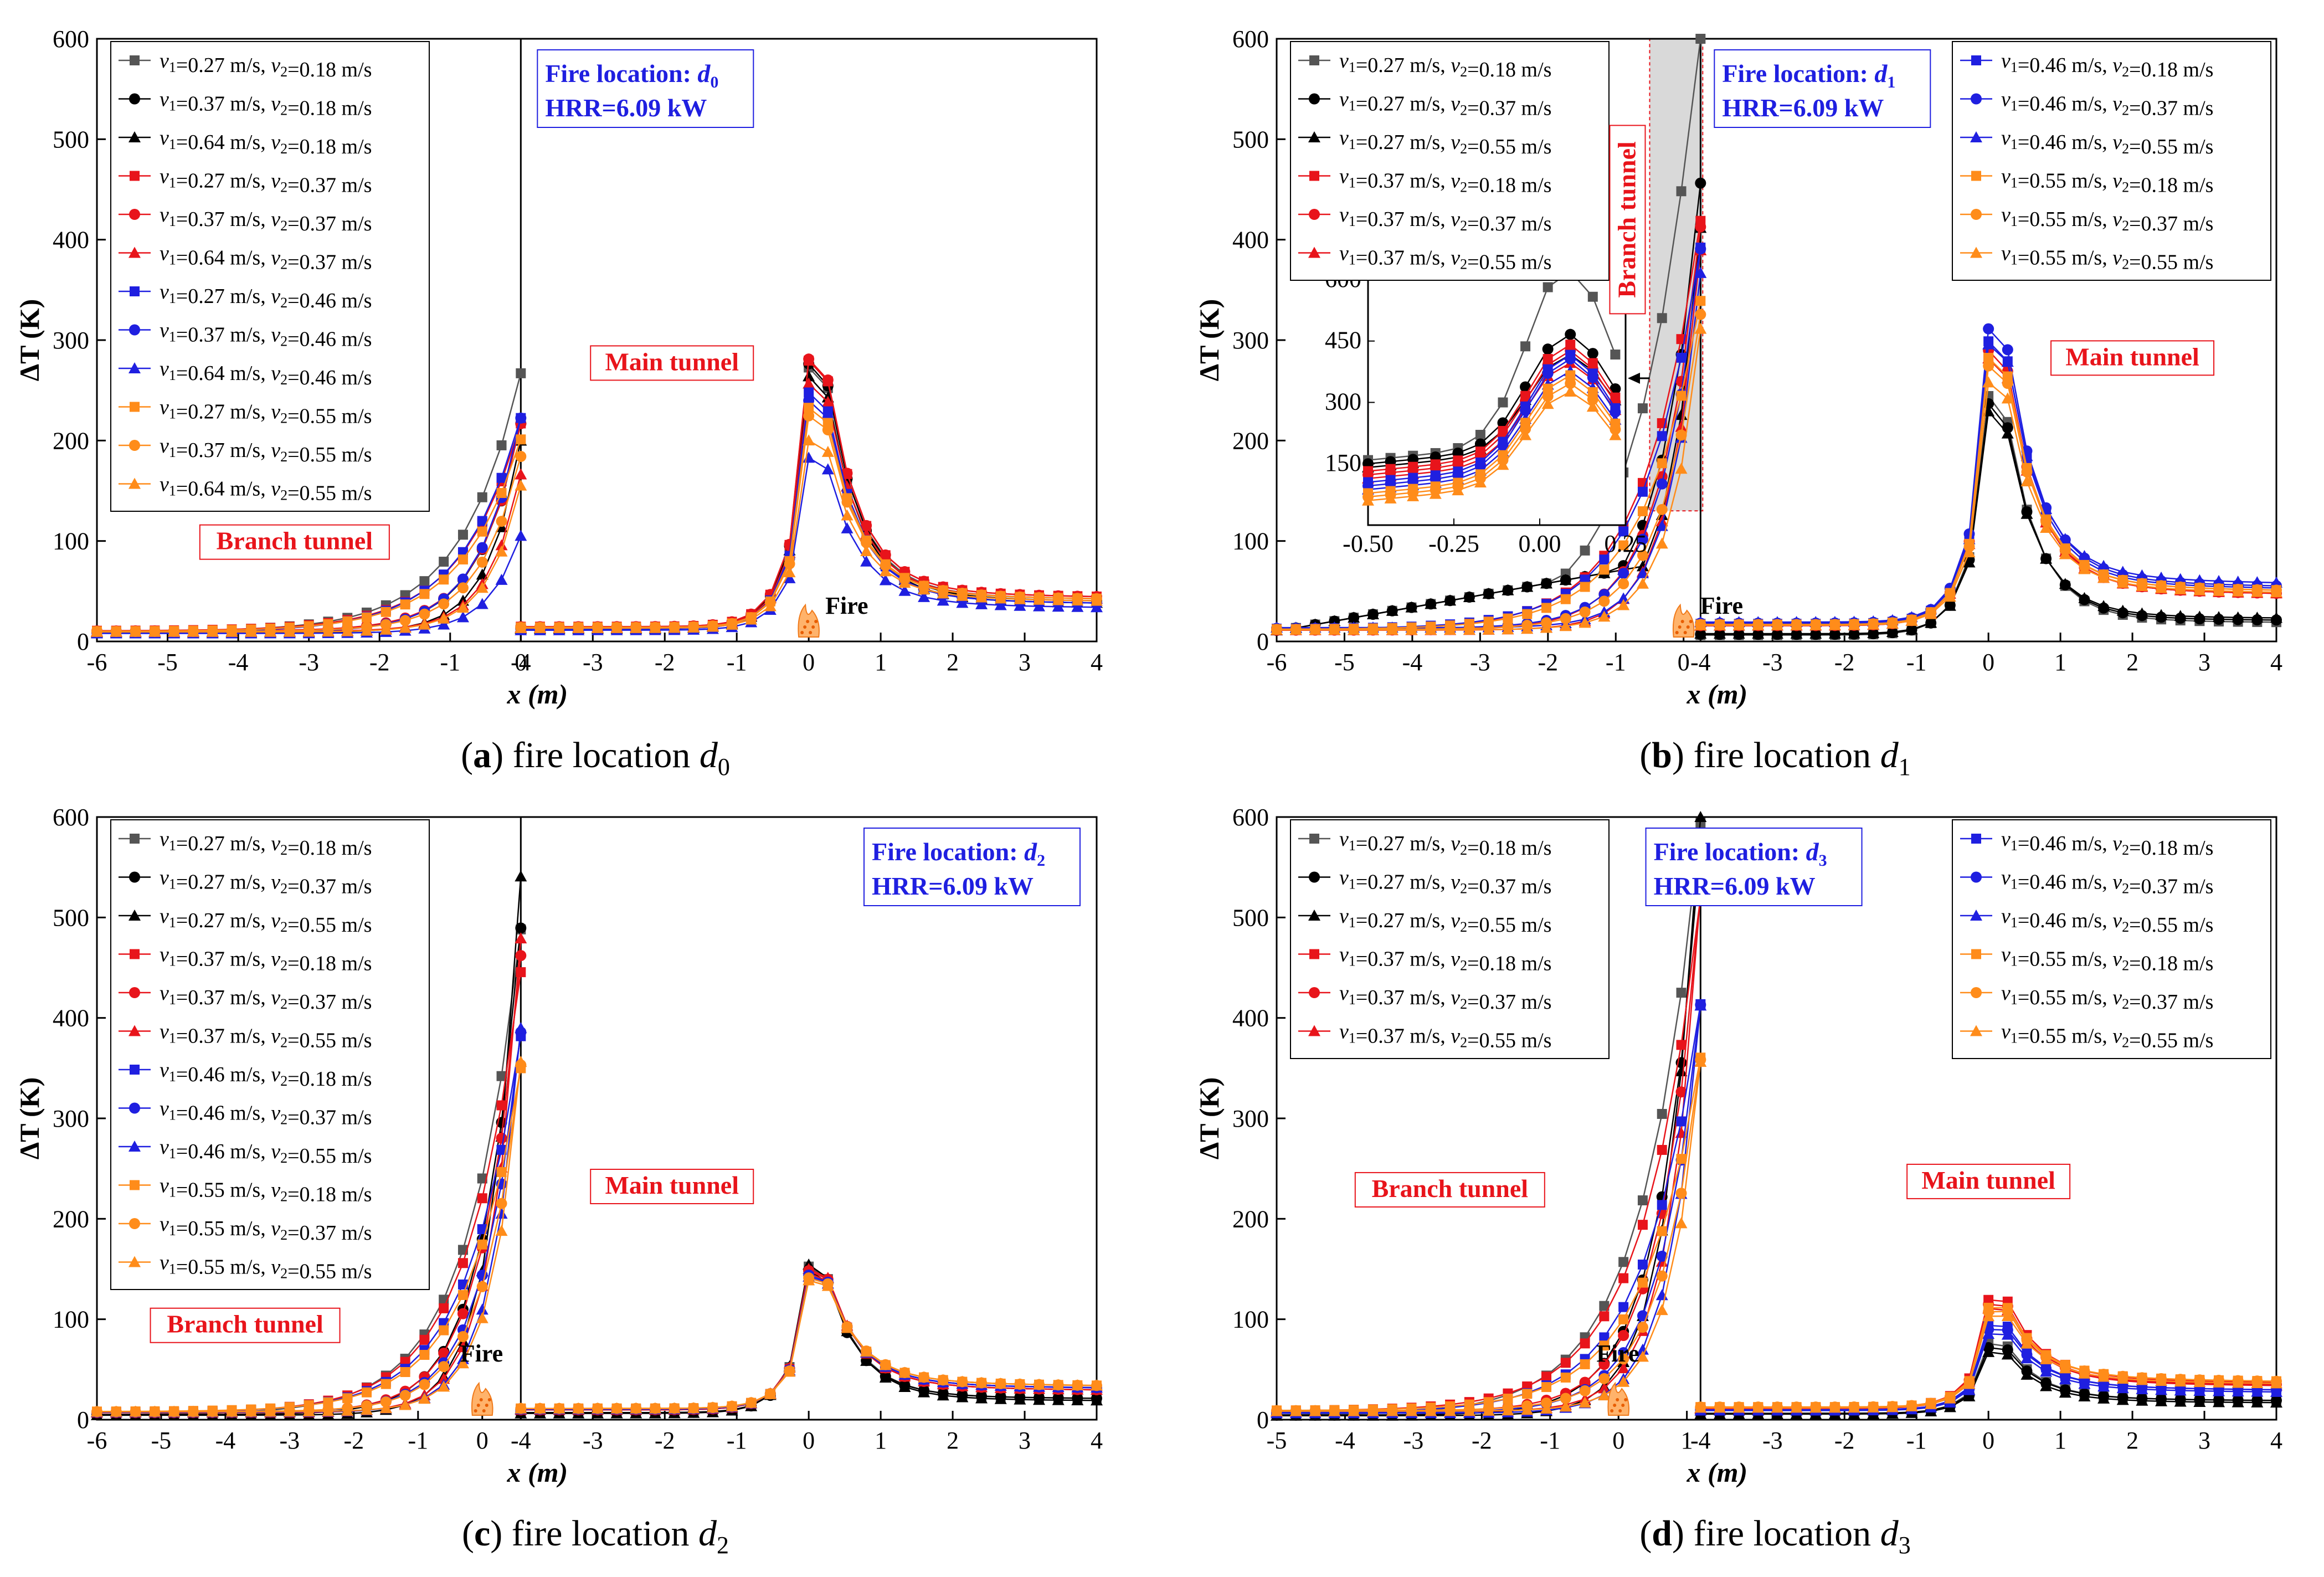 Image resolution: width=2324 pixels, height=1577 pixels. I want to click on legend-entry: v1=0.27 m/s, v2=0.18 m/s, so click(266, 65).